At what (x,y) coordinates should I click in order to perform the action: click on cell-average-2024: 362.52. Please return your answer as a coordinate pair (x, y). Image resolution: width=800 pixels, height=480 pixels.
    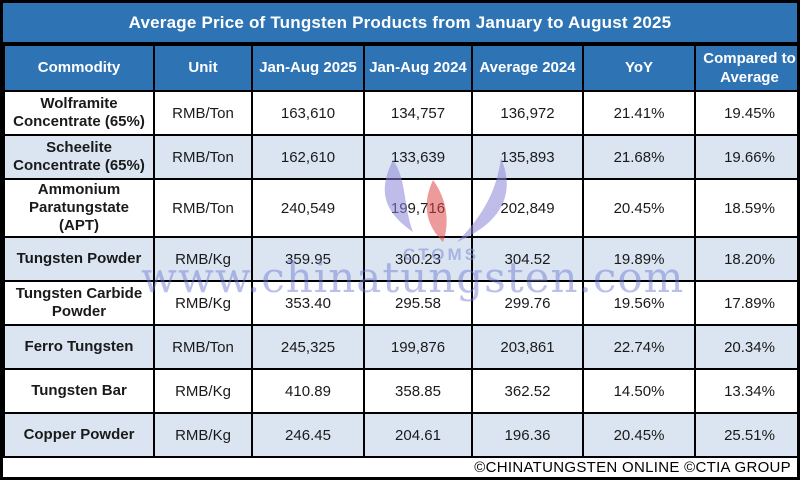
    Looking at the image, I should click on (527, 391).